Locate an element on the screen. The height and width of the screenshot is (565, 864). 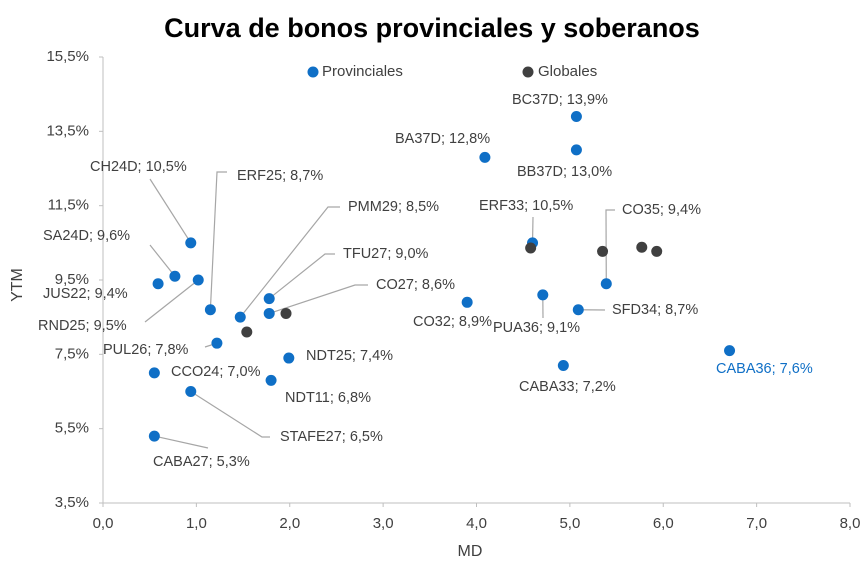
x-tick-label: 0,0 is located at coordinates (103, 523).